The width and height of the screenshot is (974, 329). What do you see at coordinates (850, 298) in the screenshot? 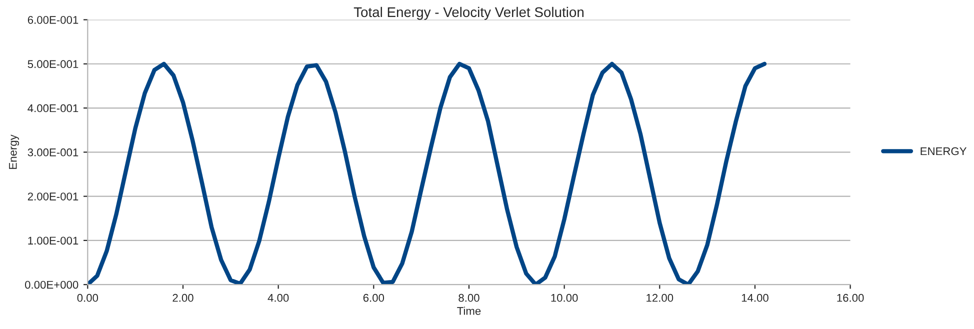
I see `x-tick-label: 16.00` at bounding box center [850, 298].